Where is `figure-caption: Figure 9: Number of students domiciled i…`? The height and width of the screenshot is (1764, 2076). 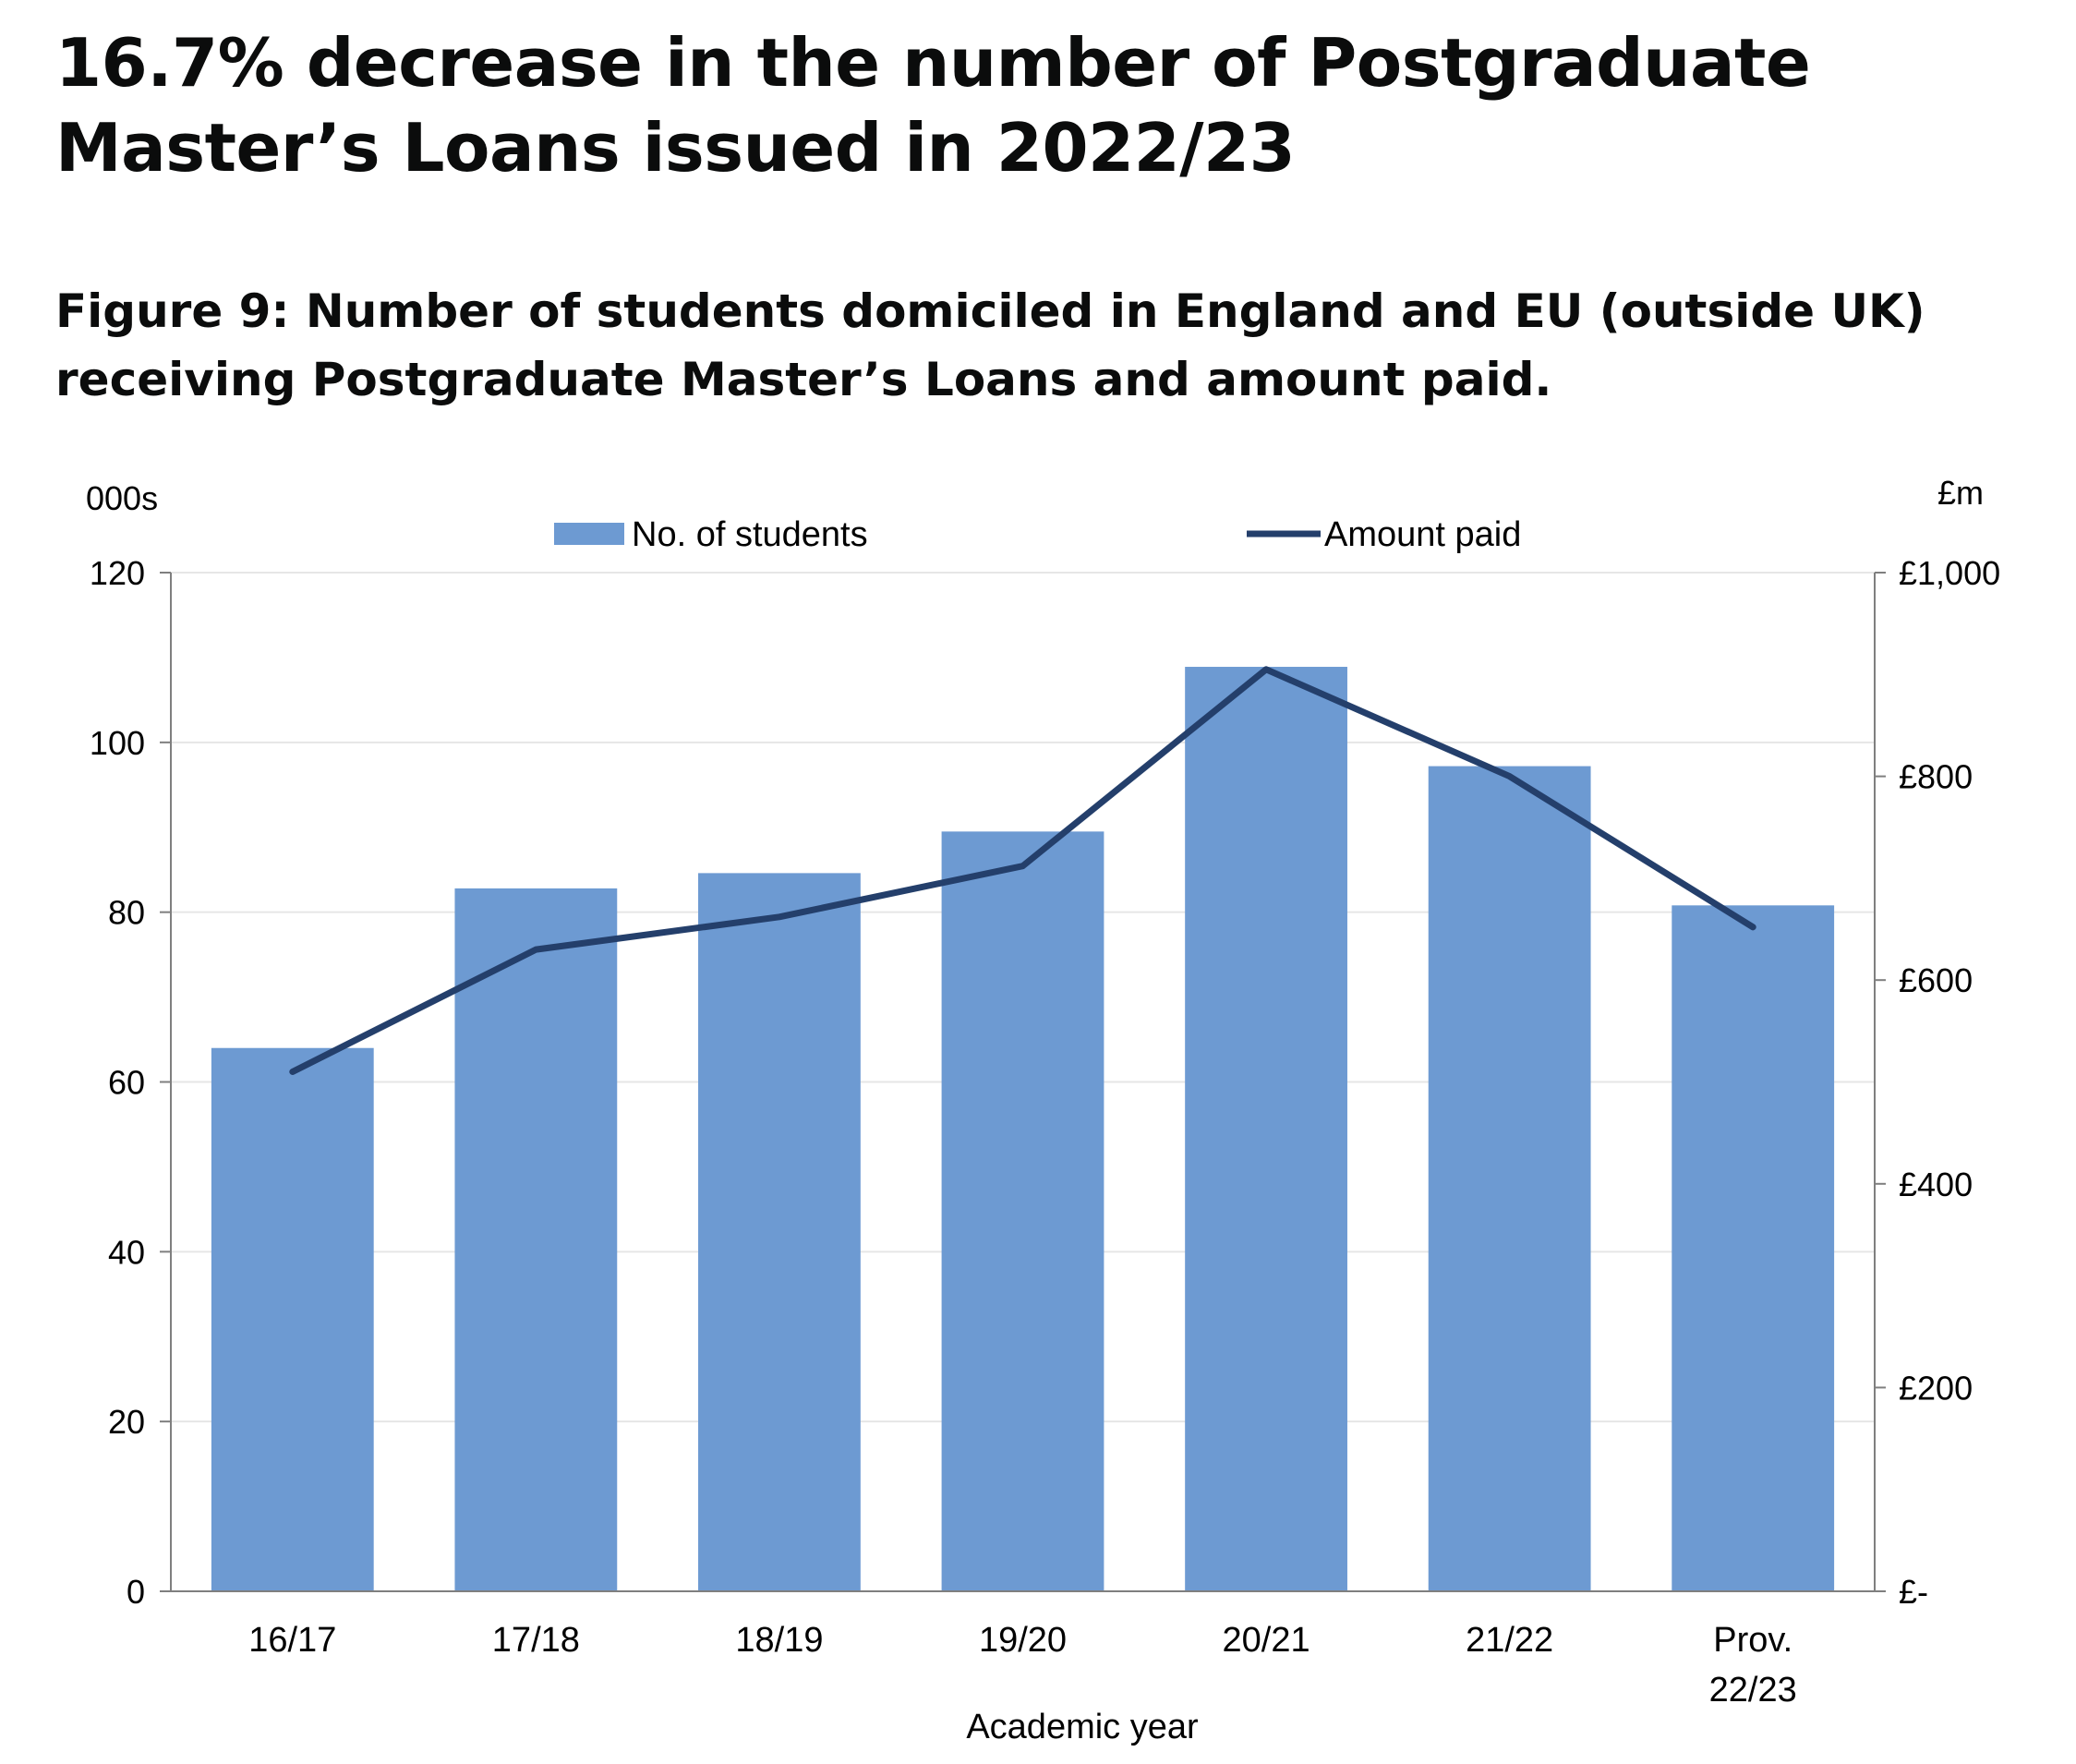 figure-caption: Figure 9: Number of students domiciled i… is located at coordinates (990, 345).